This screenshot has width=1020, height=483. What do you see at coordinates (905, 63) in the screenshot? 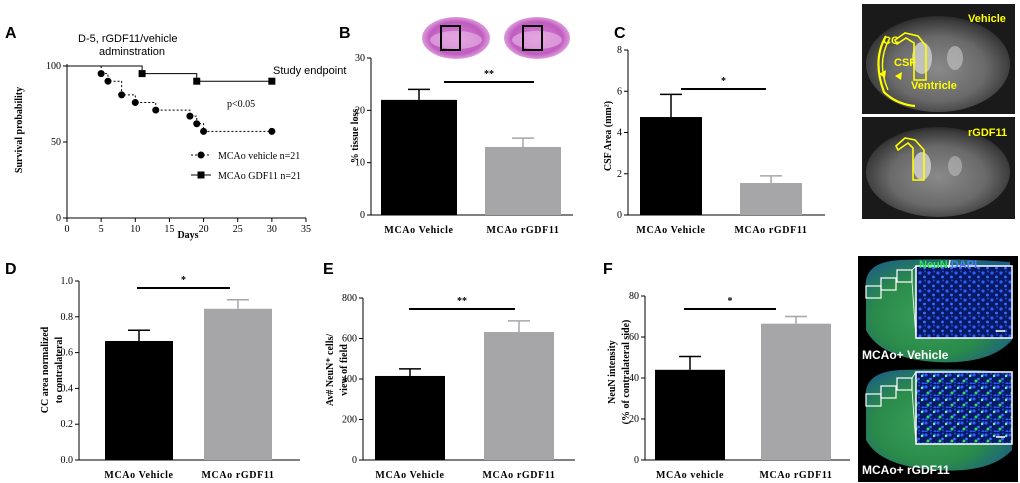
I see `mri-csf-label: CSF` at bounding box center [905, 63].